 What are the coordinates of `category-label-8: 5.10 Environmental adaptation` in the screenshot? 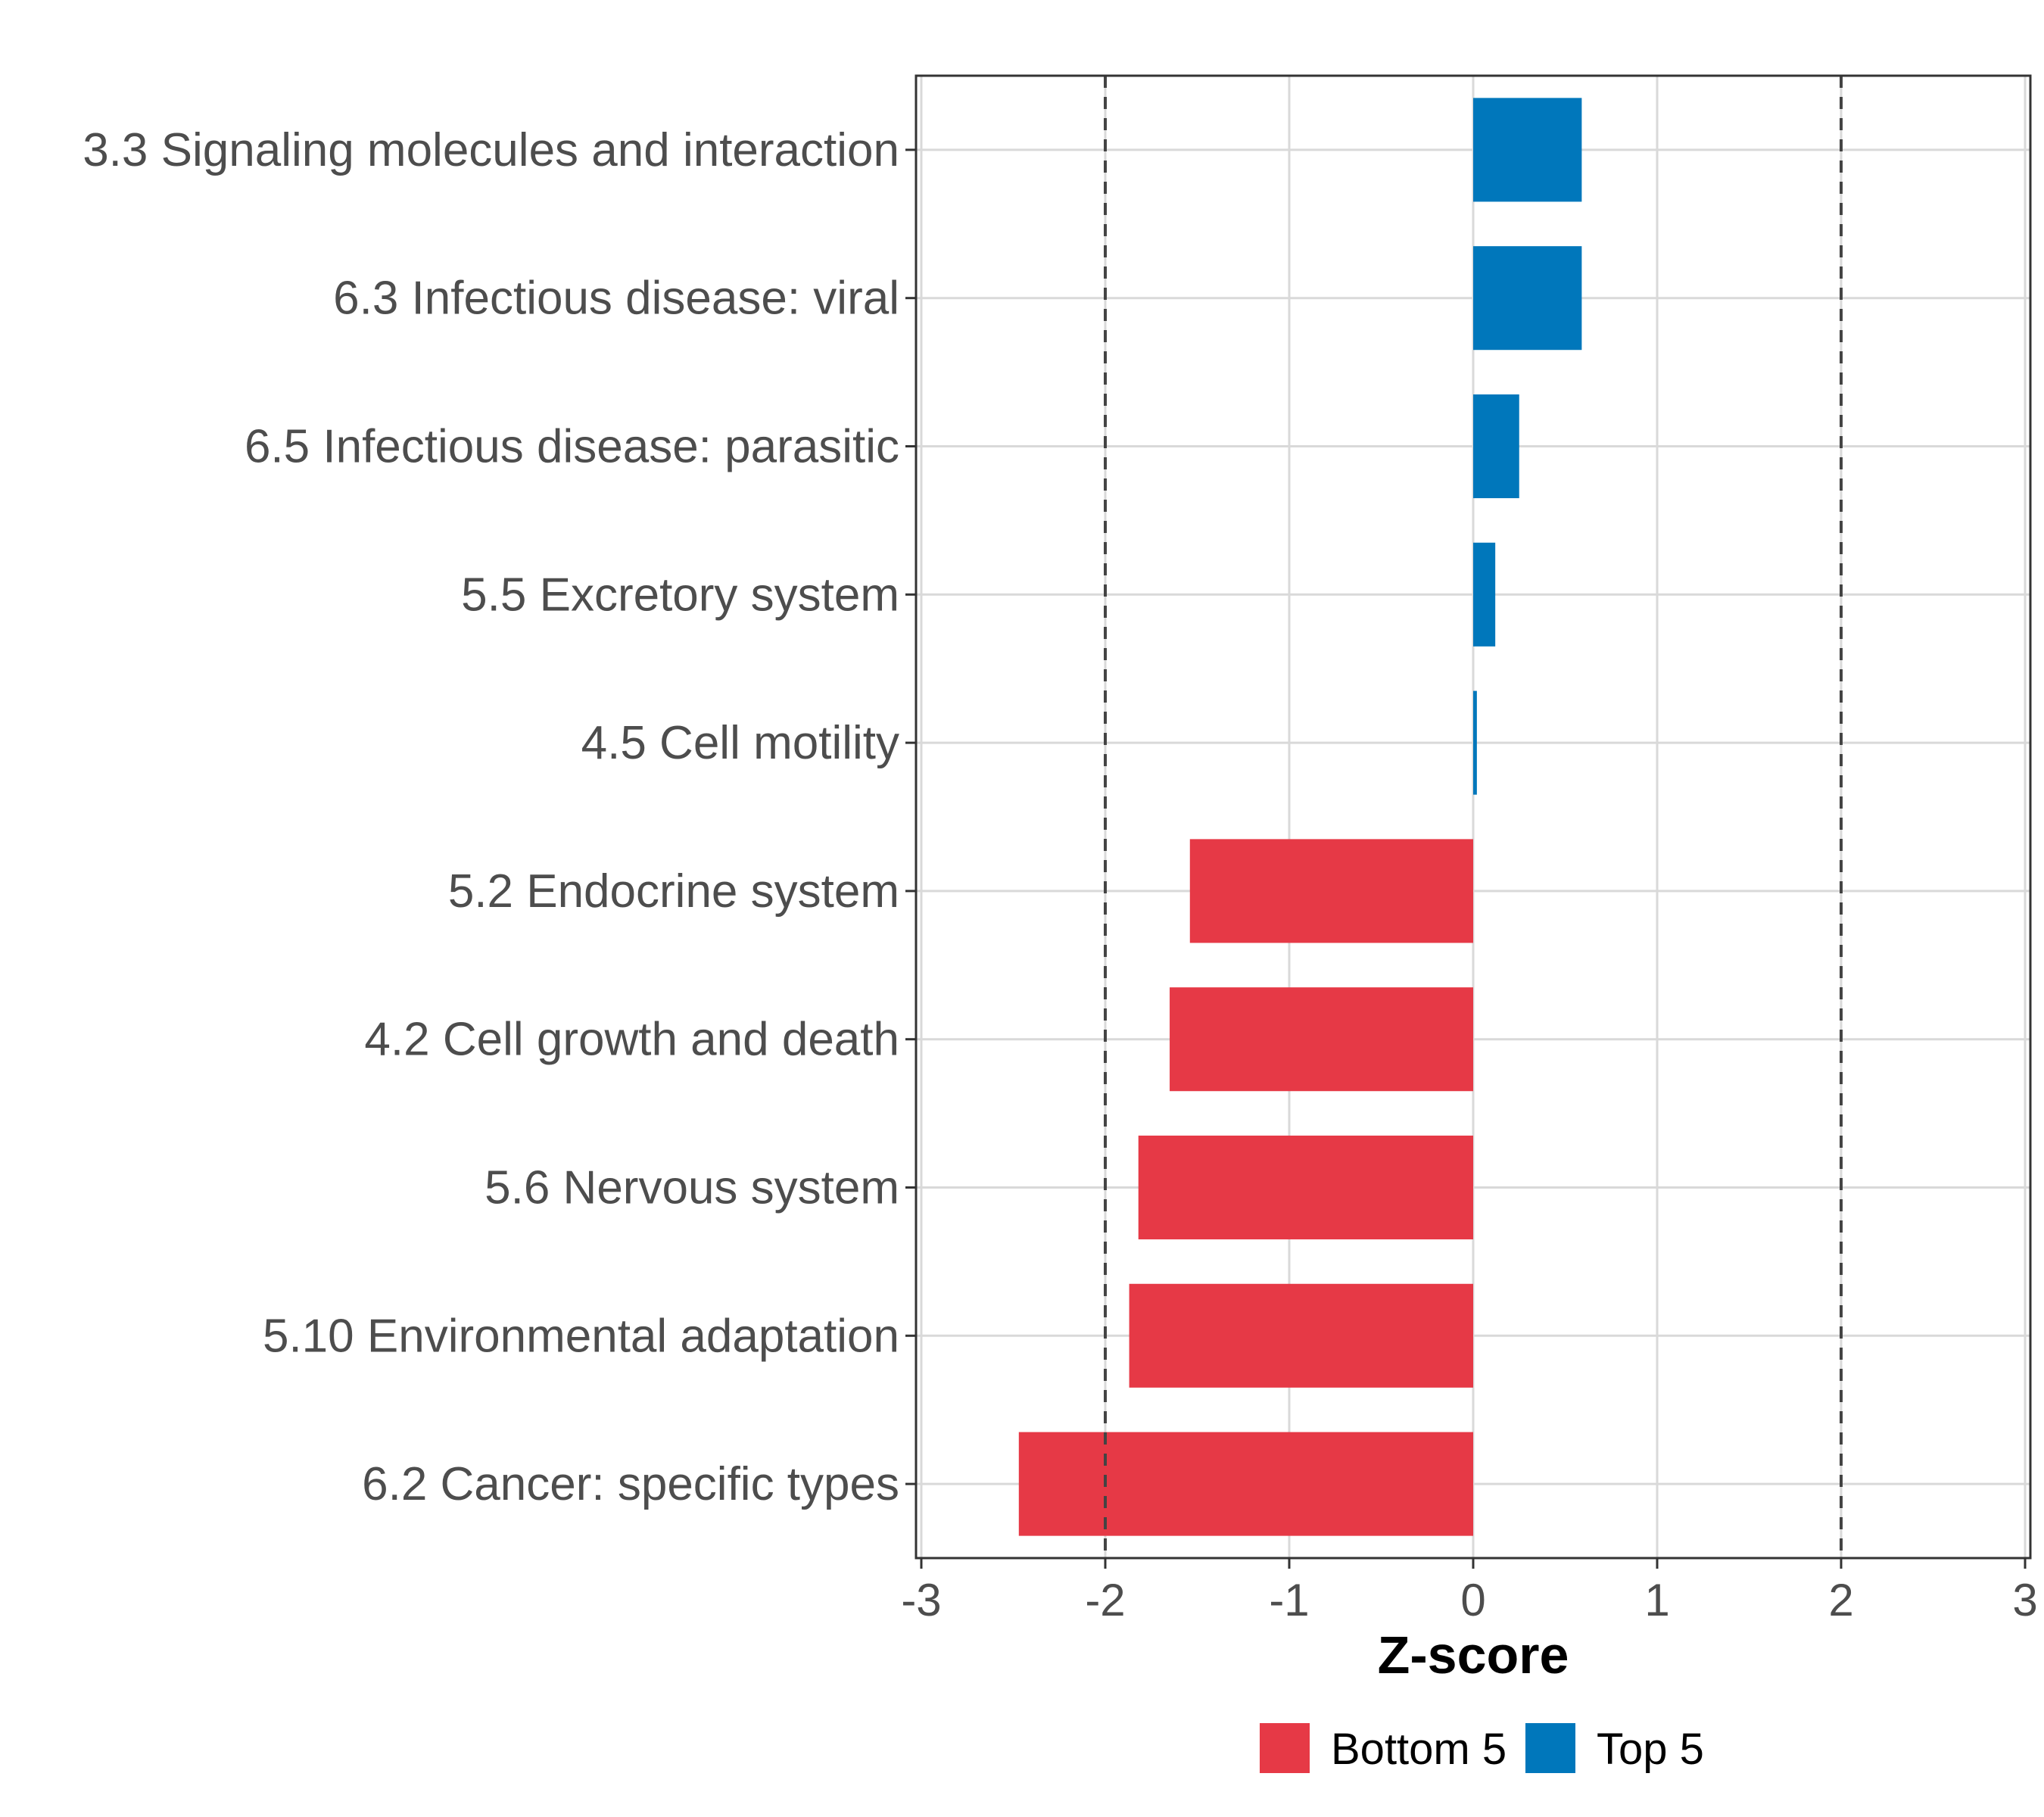 It's located at (581, 1336).